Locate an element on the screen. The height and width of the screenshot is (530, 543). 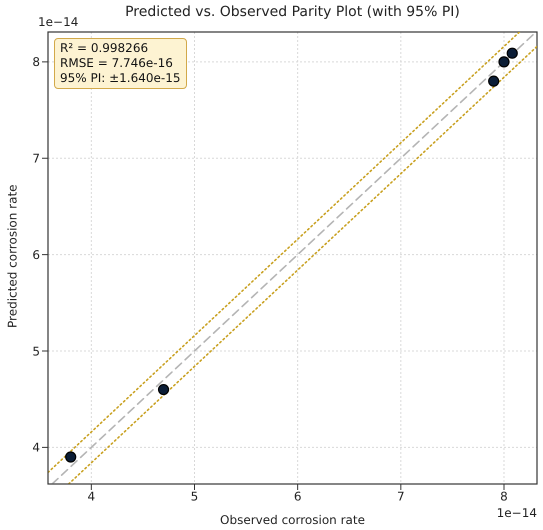
x-tick-label: 5 is located at coordinates (194, 497).